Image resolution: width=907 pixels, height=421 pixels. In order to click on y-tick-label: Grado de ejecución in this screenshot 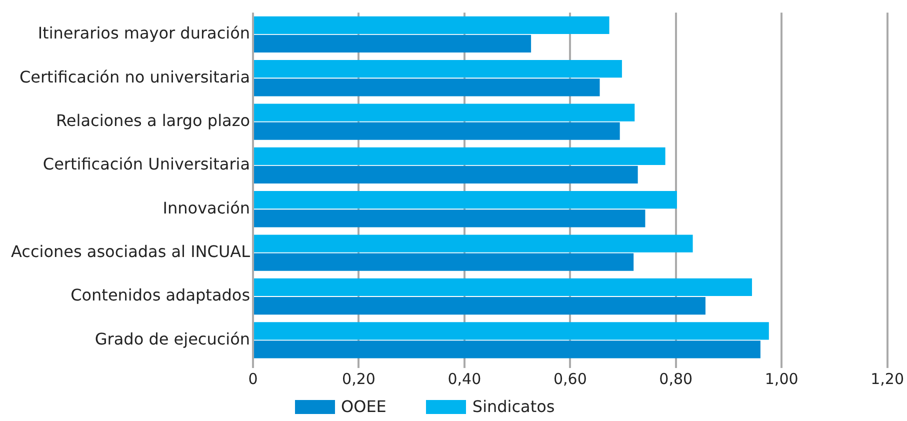, I will do `click(172, 338)`.